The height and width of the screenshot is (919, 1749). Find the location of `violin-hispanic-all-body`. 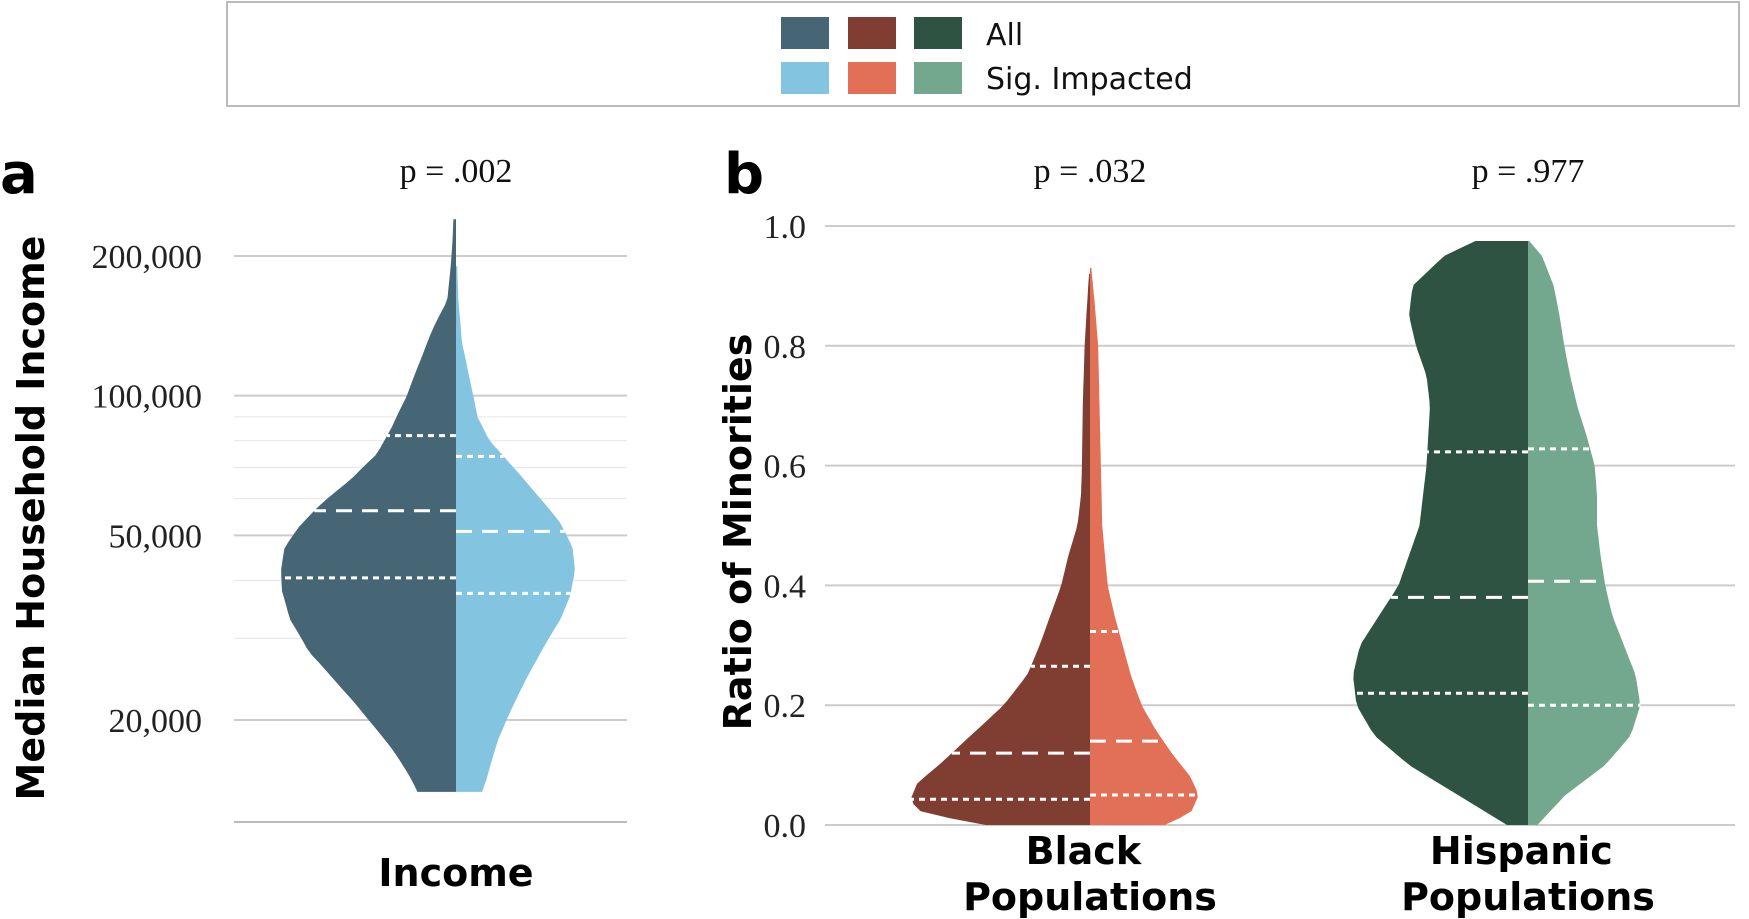

violin-hispanic-all-body is located at coordinates (1440, 533).